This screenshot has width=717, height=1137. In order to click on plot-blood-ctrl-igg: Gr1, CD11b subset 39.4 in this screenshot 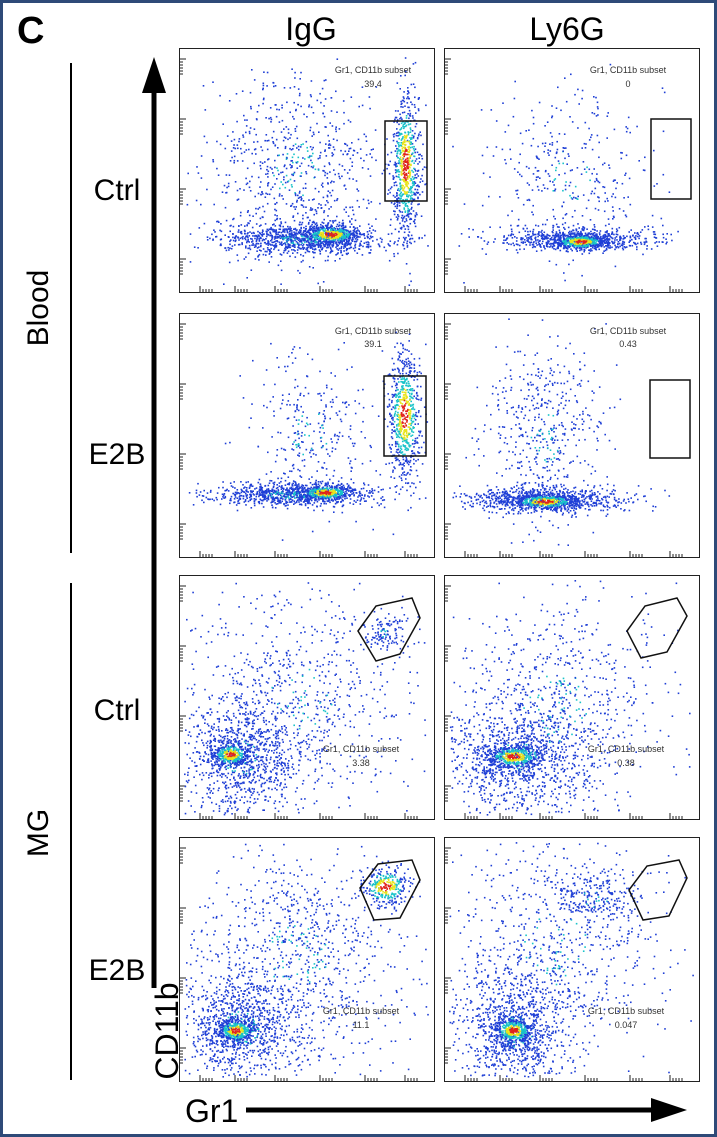, I will do `click(307, 170)`.